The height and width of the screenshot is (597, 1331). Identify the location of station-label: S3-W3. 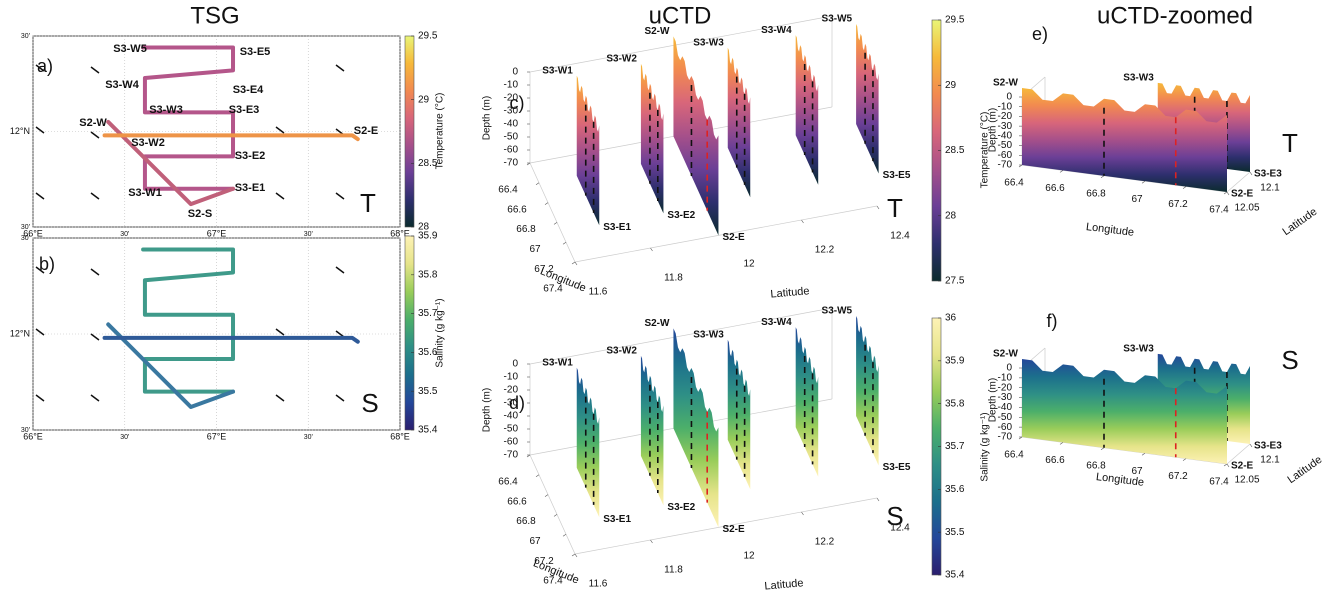
(1138, 77).